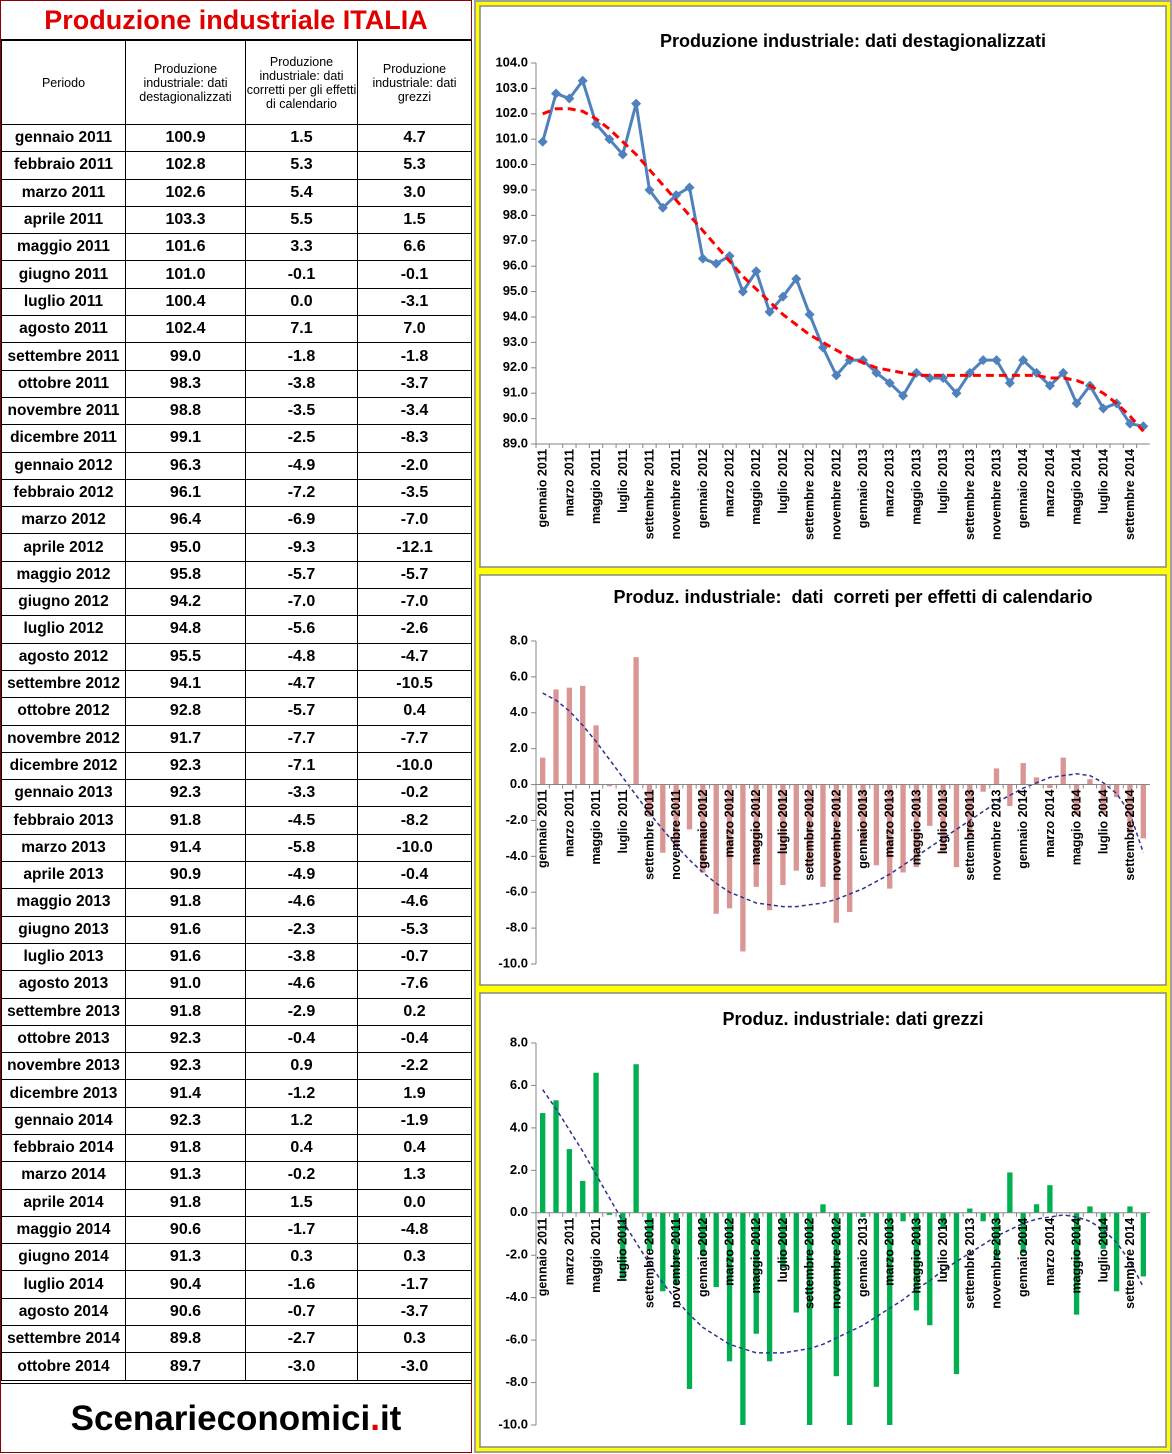  Describe the element at coordinates (863, 488) in the screenshot. I see `x-tick-label: gennaio 2013` at that location.